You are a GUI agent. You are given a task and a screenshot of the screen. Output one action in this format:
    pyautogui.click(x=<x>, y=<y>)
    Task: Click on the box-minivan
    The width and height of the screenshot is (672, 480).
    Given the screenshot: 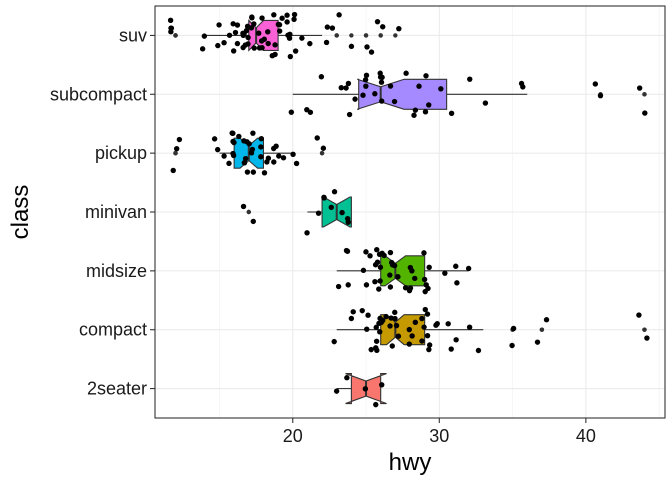 What is the action you would take?
    pyautogui.click(x=299, y=212)
    